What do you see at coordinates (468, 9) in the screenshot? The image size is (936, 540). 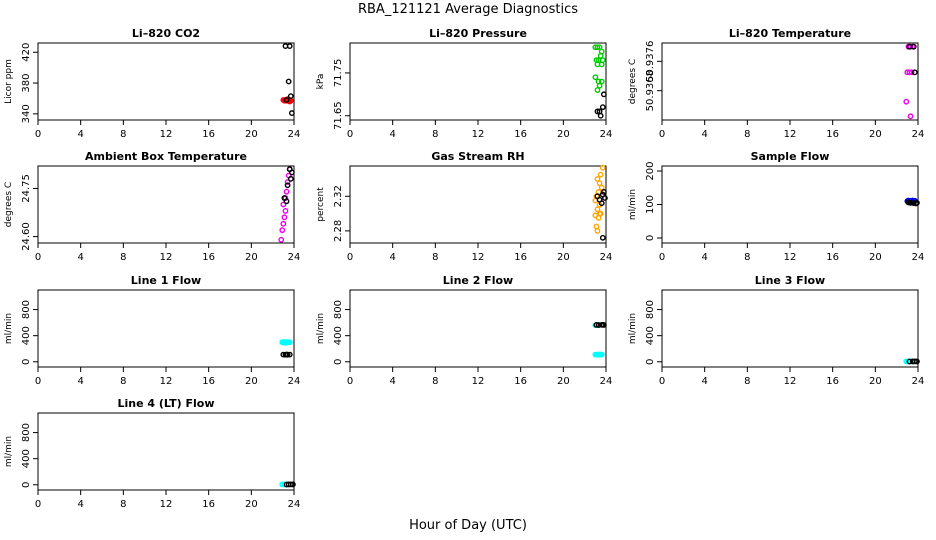 I see `figure-title: RBA_121121 Average Diagnostics` at bounding box center [468, 9].